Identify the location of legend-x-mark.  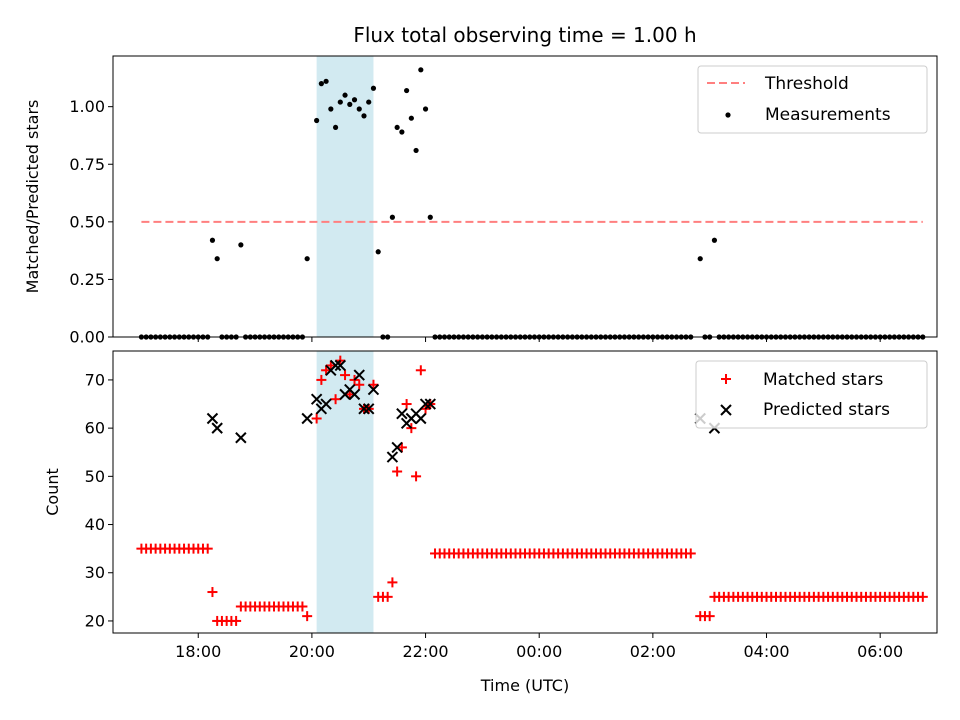
(726, 410).